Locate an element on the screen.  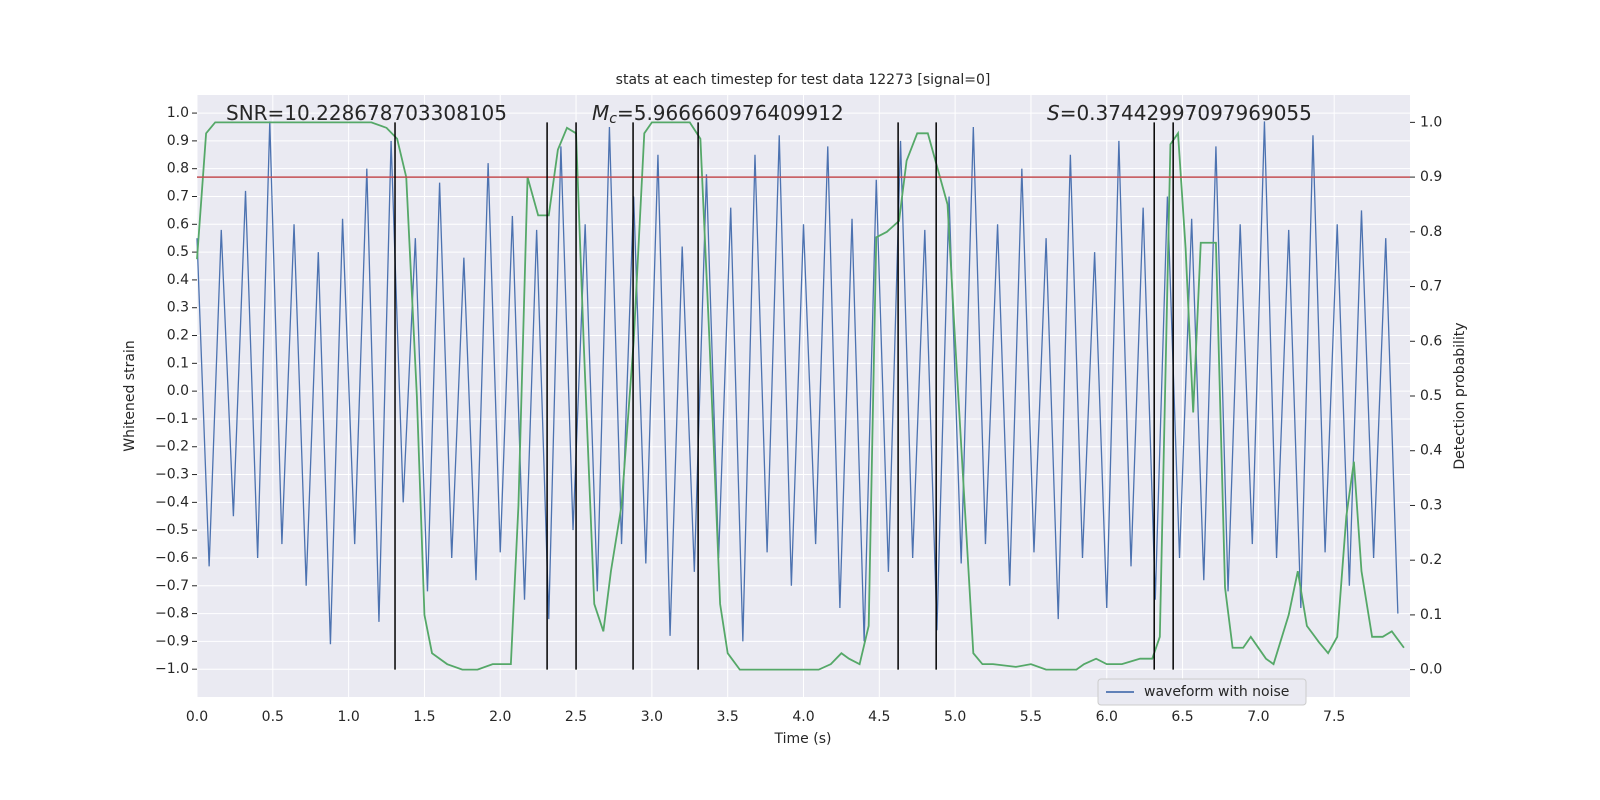
y2-tick-label: 0.8 is located at coordinates (1431, 232).